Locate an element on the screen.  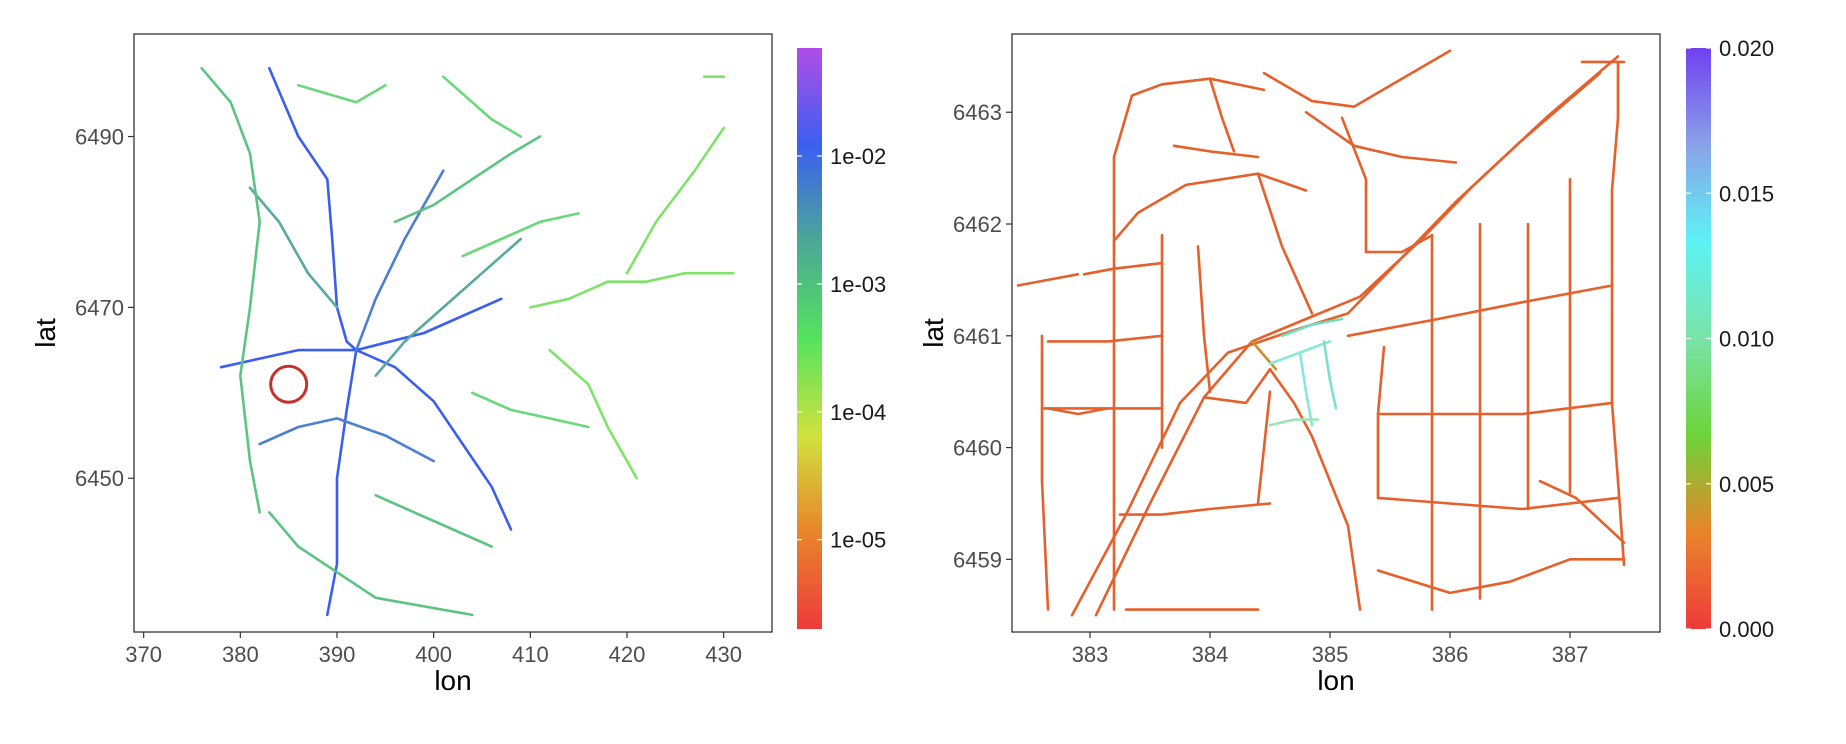
left-x-axis-ticks: 370 380 390 400 410 420 430 is located at coordinates (433, 649).